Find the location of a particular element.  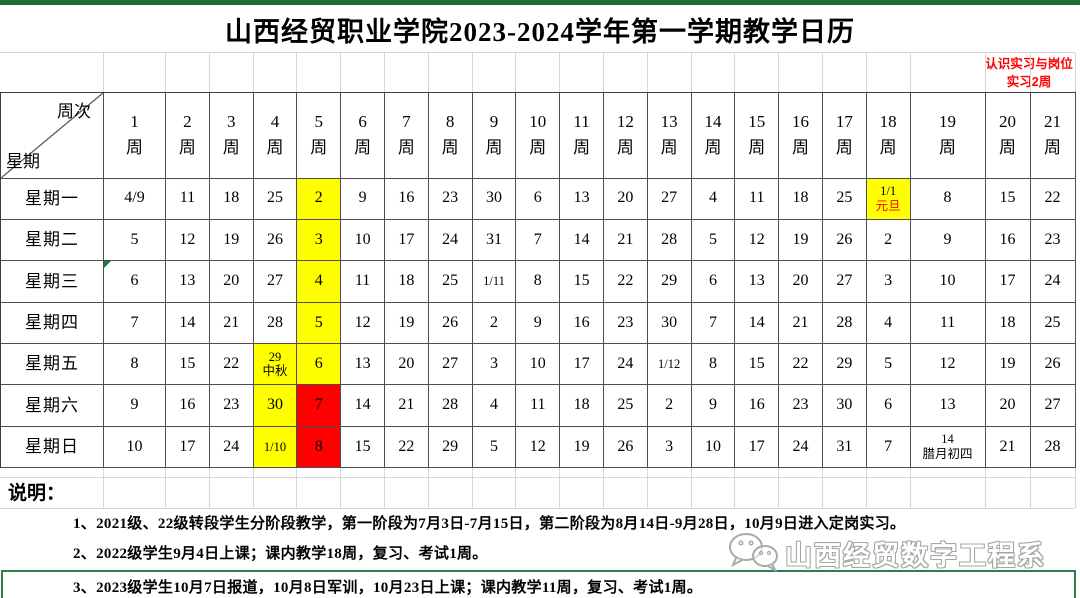

calendar-cell: 22 is located at coordinates (231, 364).